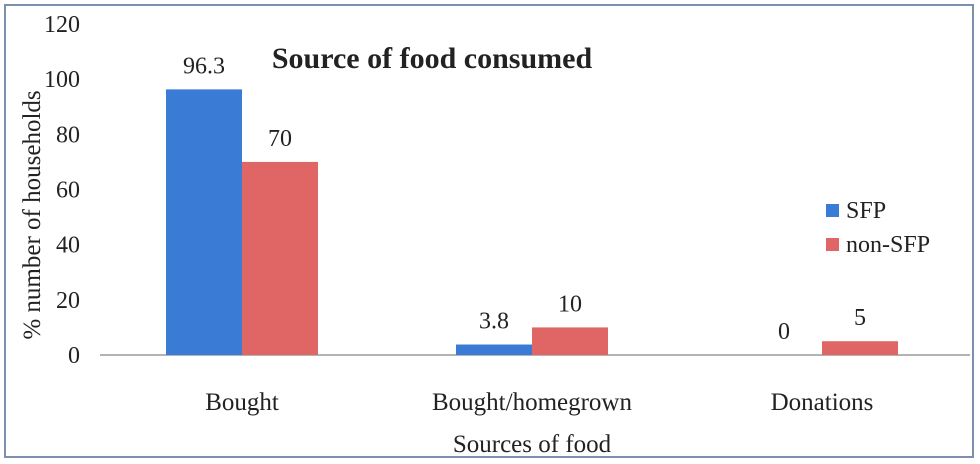  I want to click on x-tick-label: Bought, so click(242, 402).